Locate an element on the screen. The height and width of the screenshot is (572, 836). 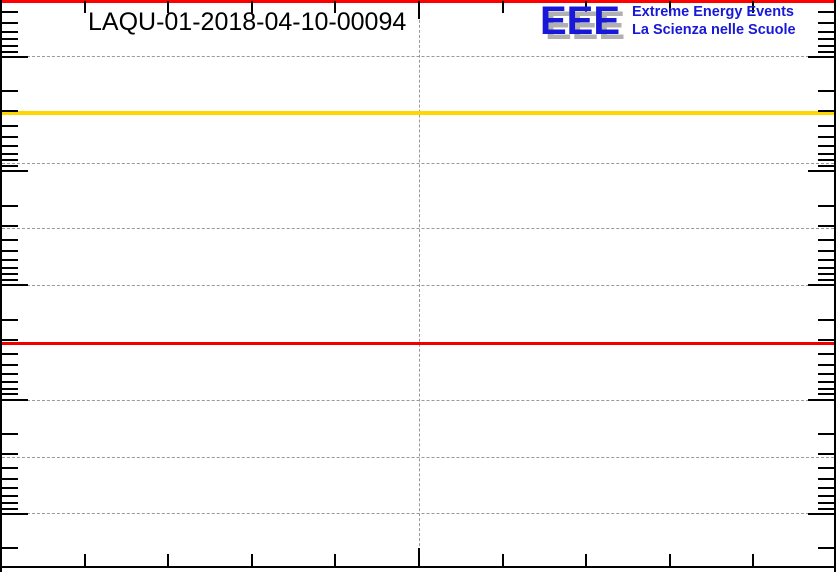
eee-logo-line2: La Scienza nelle Scuole is located at coordinates (714, 30).